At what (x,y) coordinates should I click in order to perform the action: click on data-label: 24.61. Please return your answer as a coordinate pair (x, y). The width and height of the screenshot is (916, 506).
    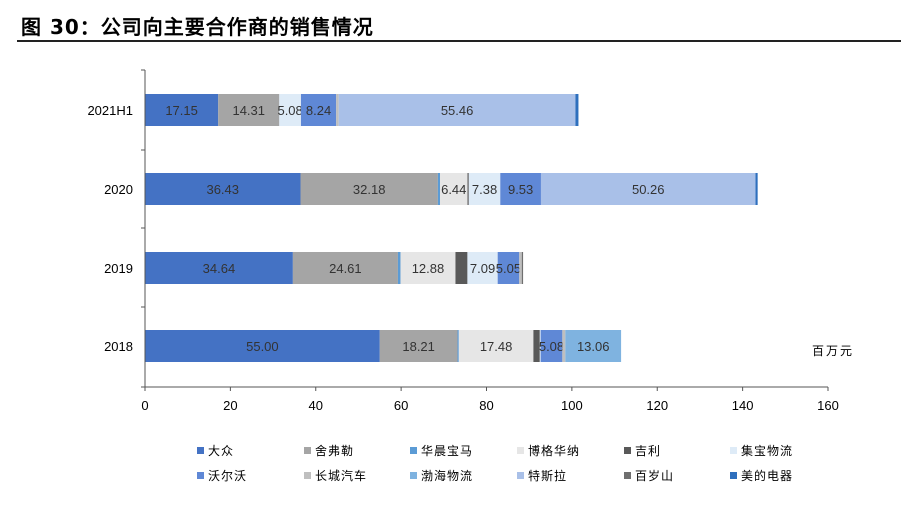
    Looking at the image, I should click on (345, 268).